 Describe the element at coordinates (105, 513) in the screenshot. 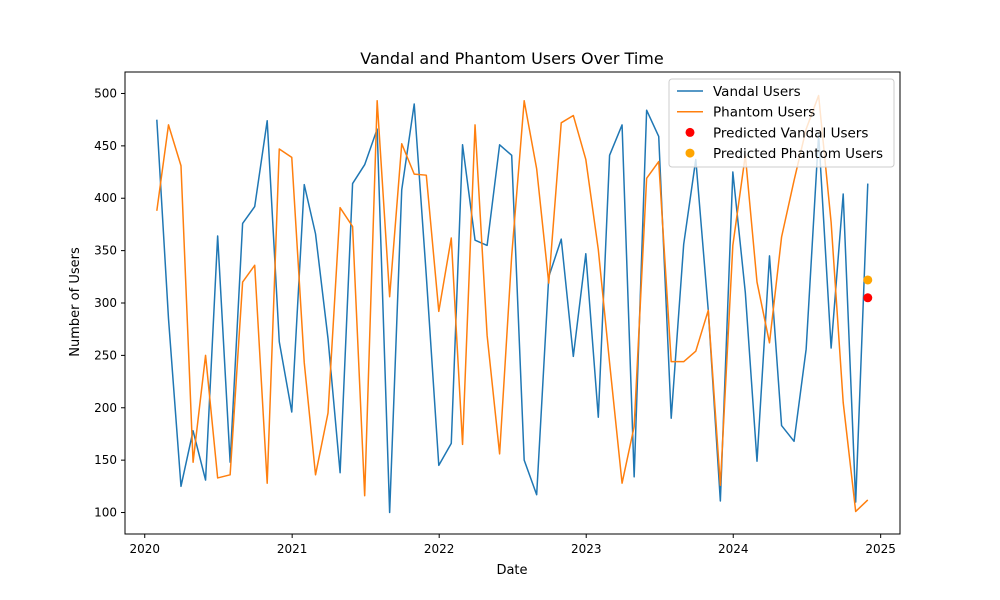

I see `y-tick-label: 100` at that location.